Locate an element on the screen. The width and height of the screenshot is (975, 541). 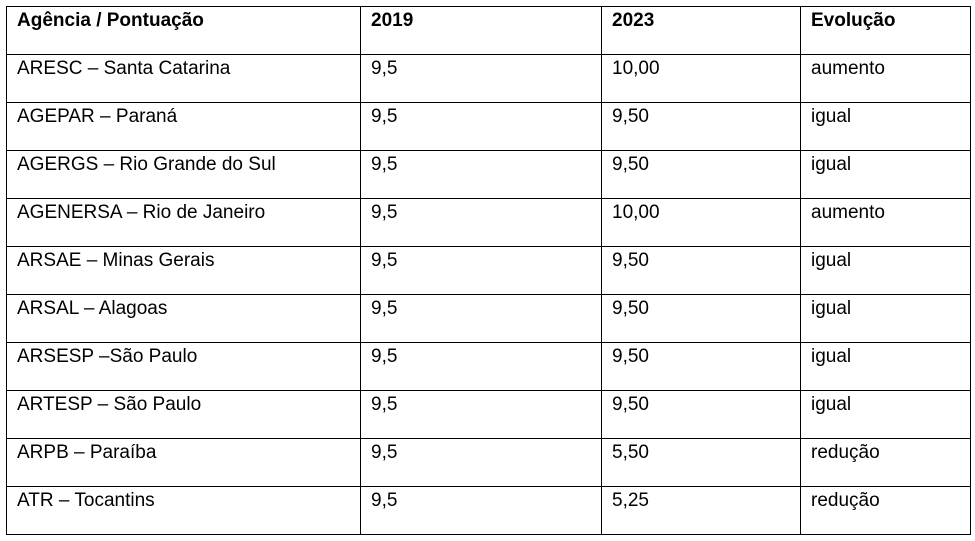
cell-agency: ARPB – Paraíba is located at coordinates (183, 462).